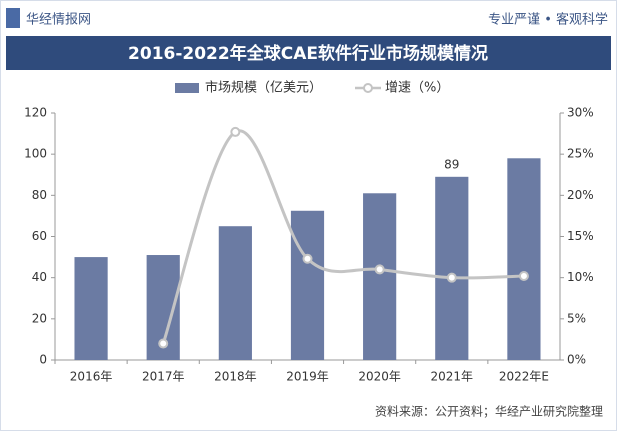 This screenshot has width=617, height=431. What do you see at coordinates (39, 277) in the screenshot?
I see `y-tick-label: 40` at bounding box center [39, 277].